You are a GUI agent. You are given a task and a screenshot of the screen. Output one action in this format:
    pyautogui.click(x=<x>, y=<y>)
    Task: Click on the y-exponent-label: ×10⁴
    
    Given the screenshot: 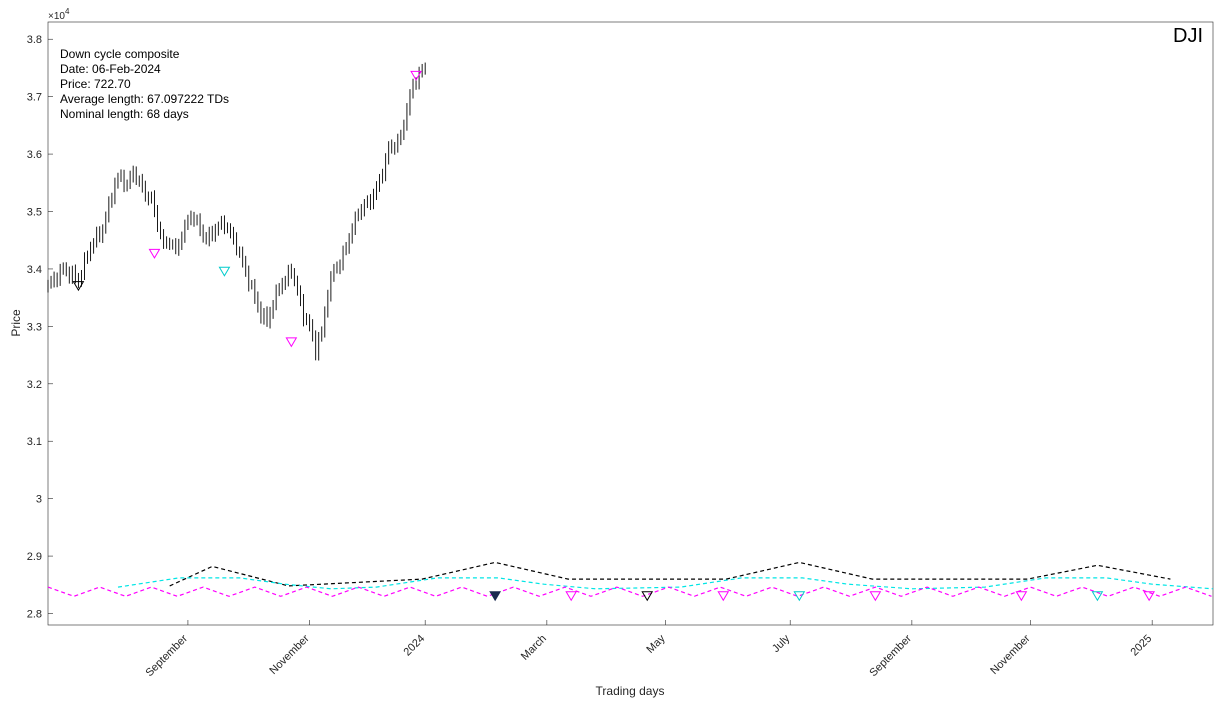 What is the action you would take?
    pyautogui.click(x=59, y=14)
    